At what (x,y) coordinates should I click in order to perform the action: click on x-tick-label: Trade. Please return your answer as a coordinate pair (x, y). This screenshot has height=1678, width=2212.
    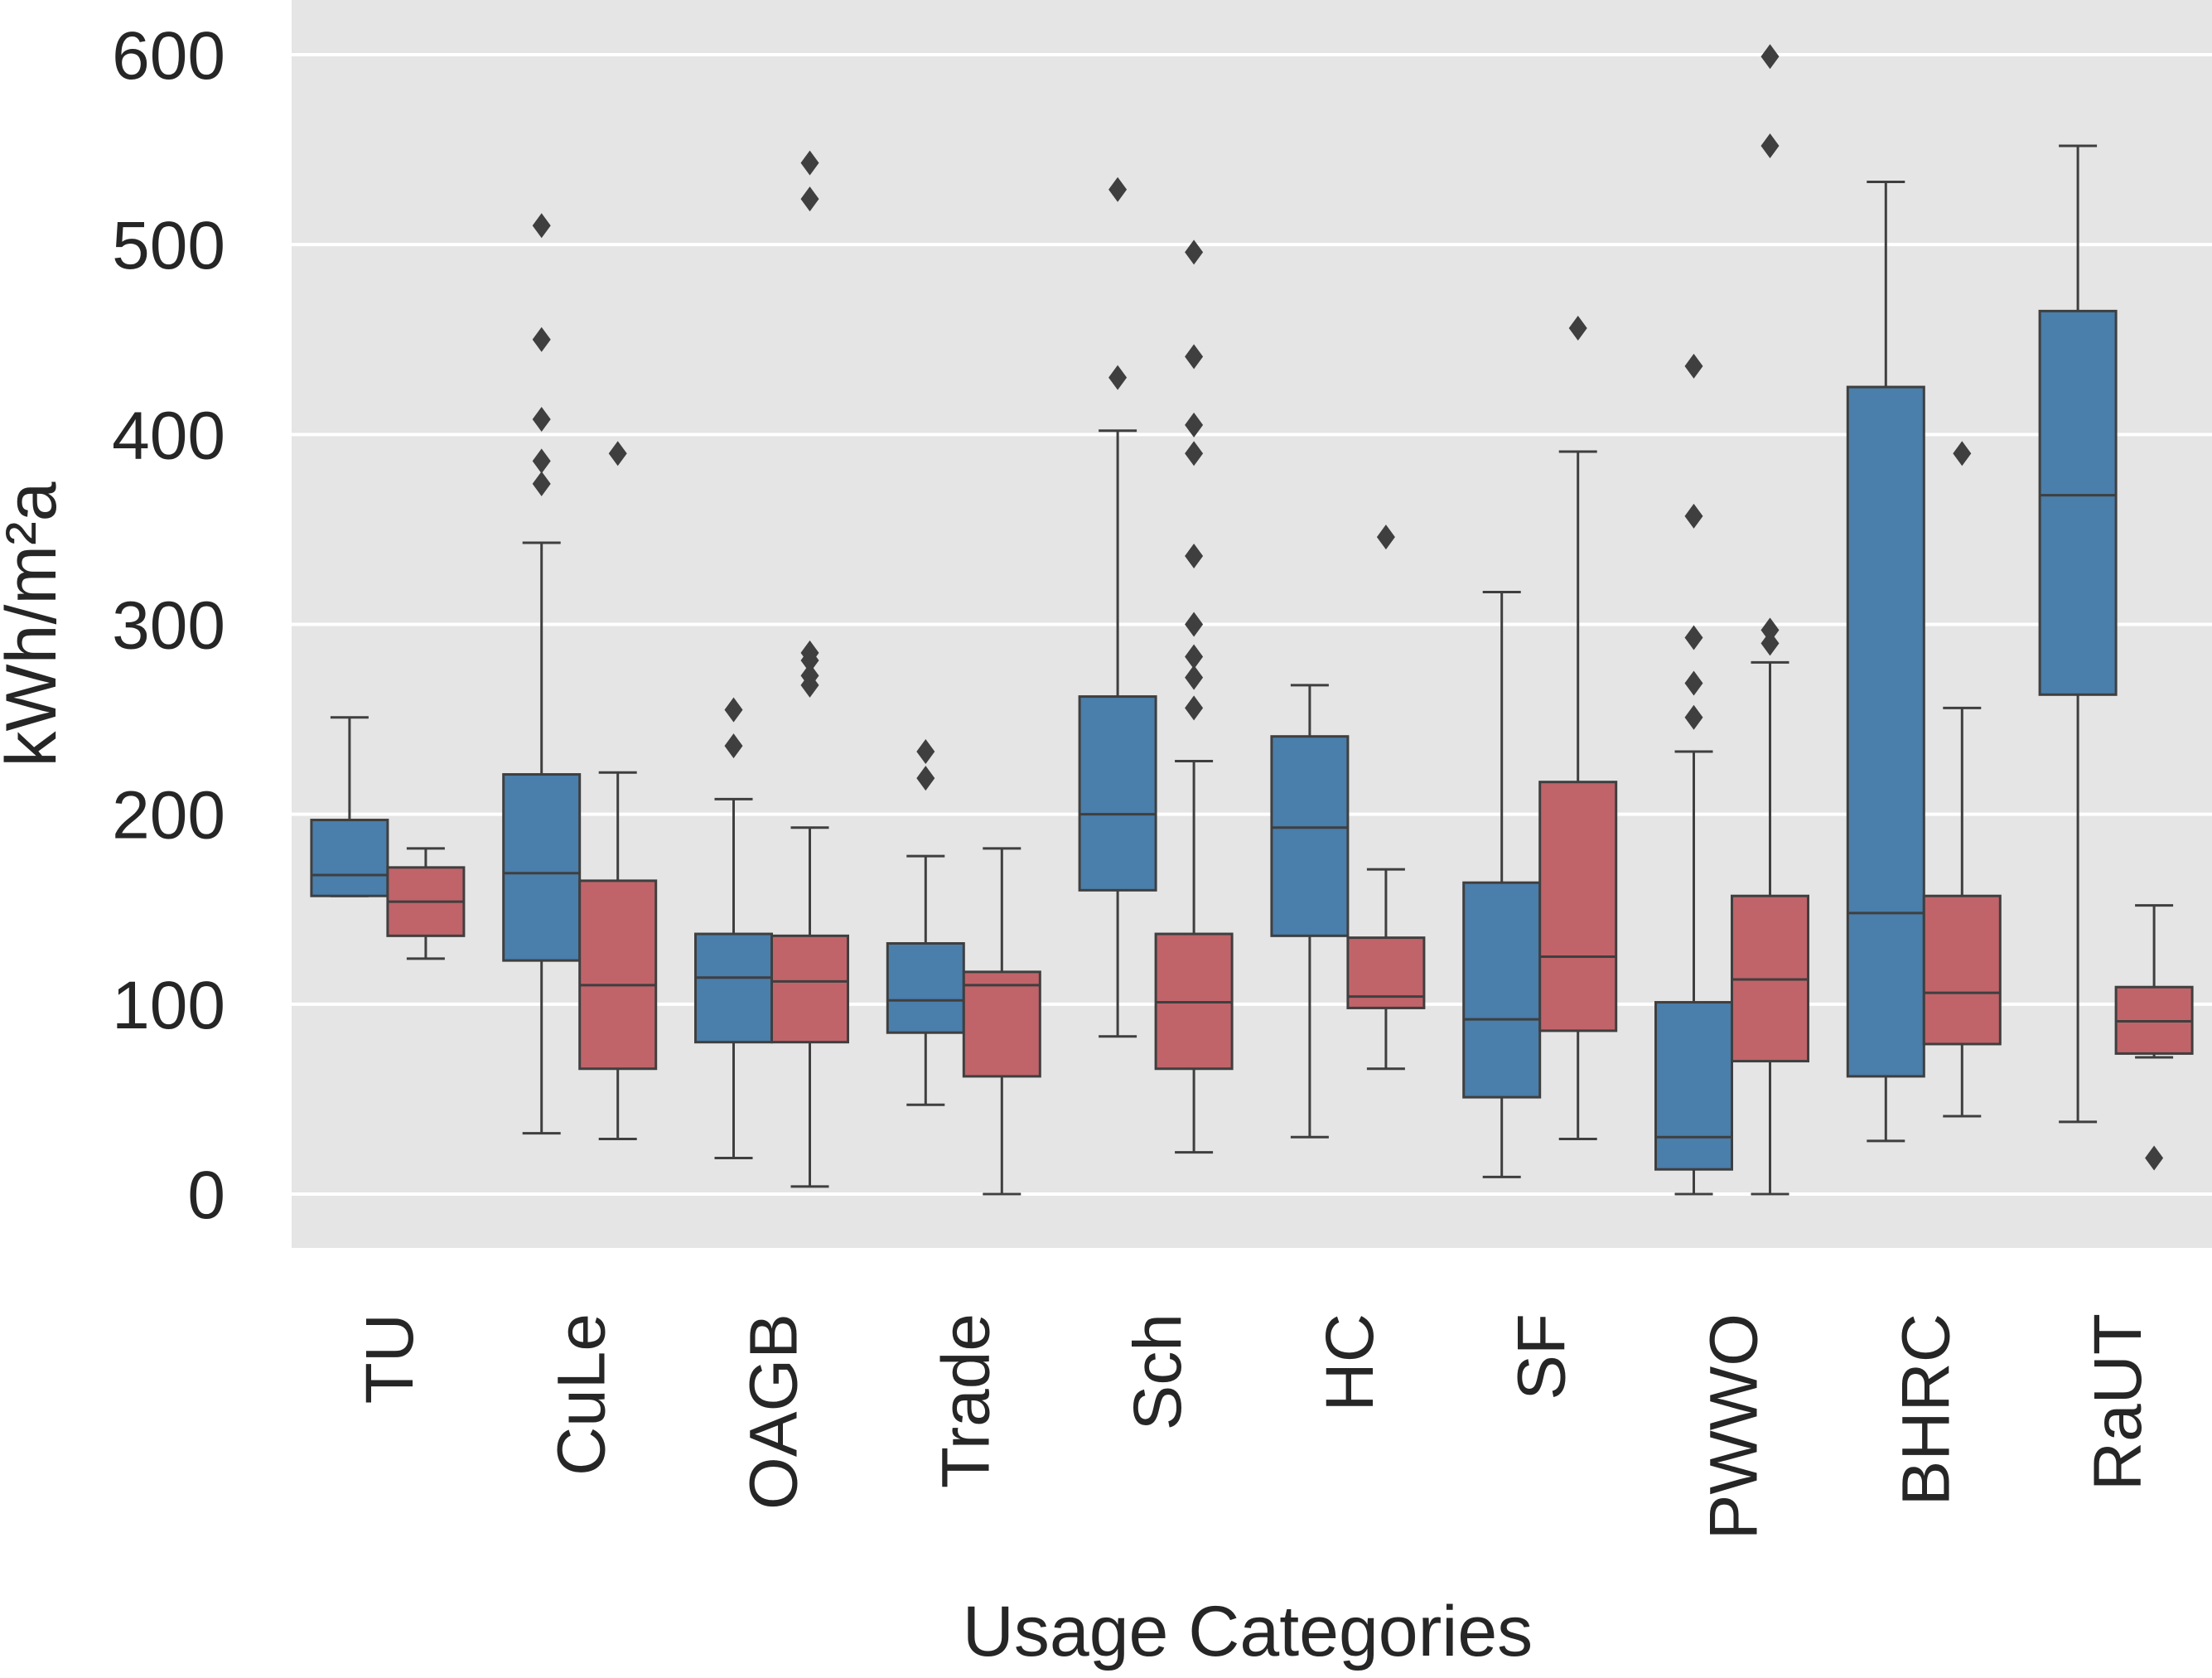
    Looking at the image, I should click on (965, 1400).